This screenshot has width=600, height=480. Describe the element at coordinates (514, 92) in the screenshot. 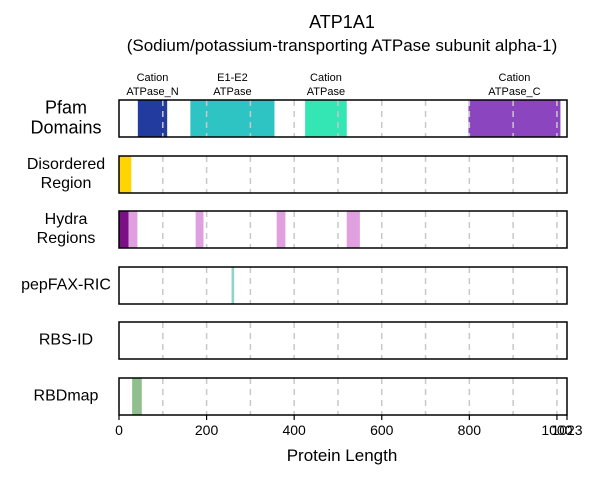

I see `domain-label: ATPase_C` at that location.